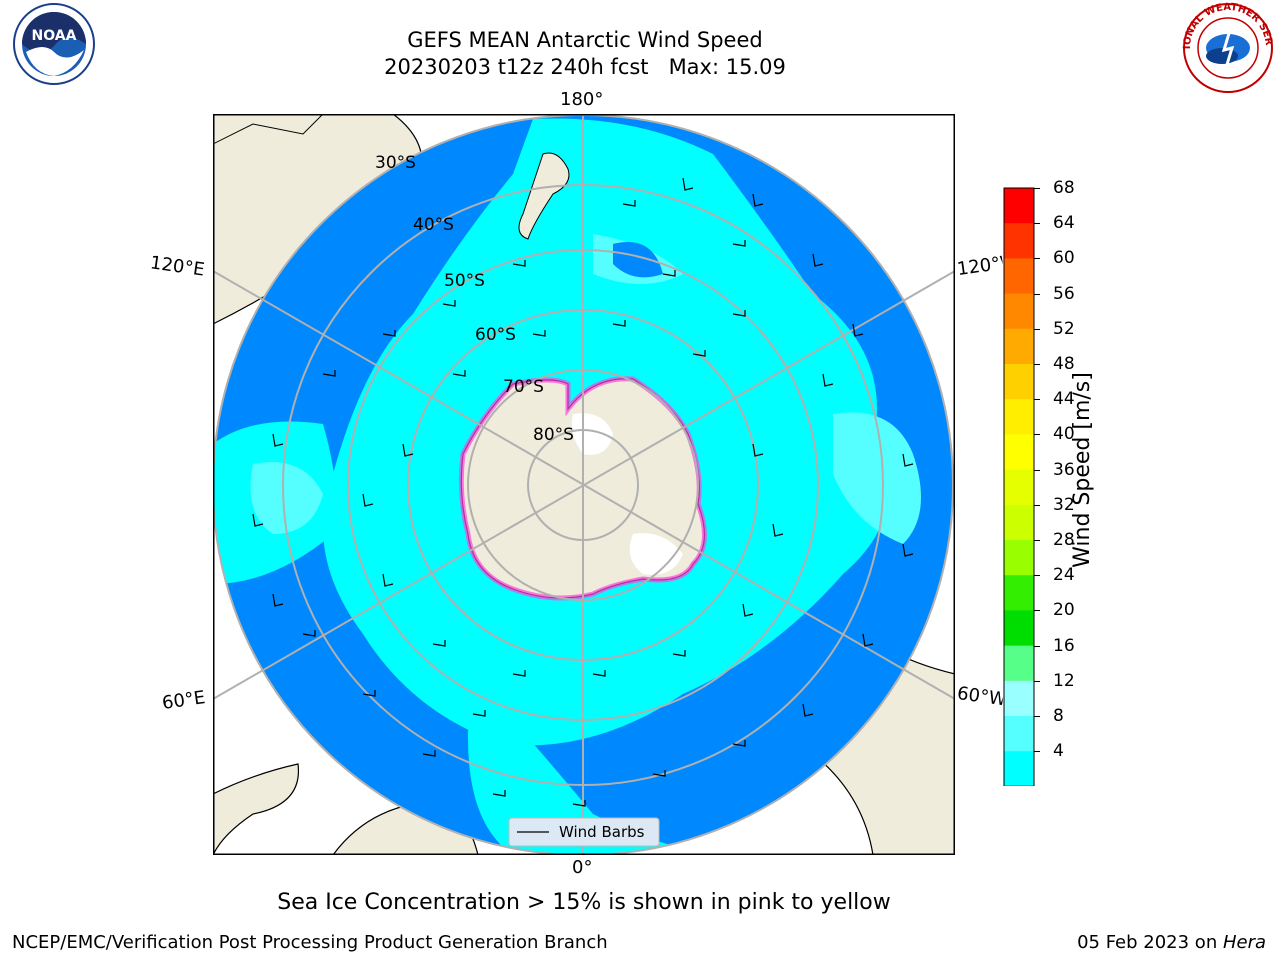  I want to click on footer-date: 05 Feb 2023 on Hera, so click(1171, 942).